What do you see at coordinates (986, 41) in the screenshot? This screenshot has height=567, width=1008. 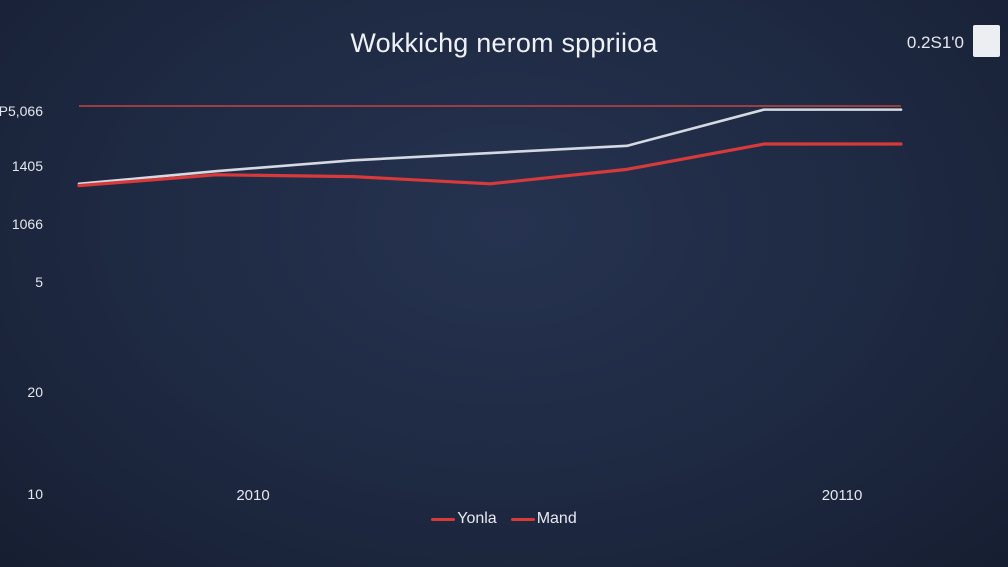 I see `corner-toggle-button` at bounding box center [986, 41].